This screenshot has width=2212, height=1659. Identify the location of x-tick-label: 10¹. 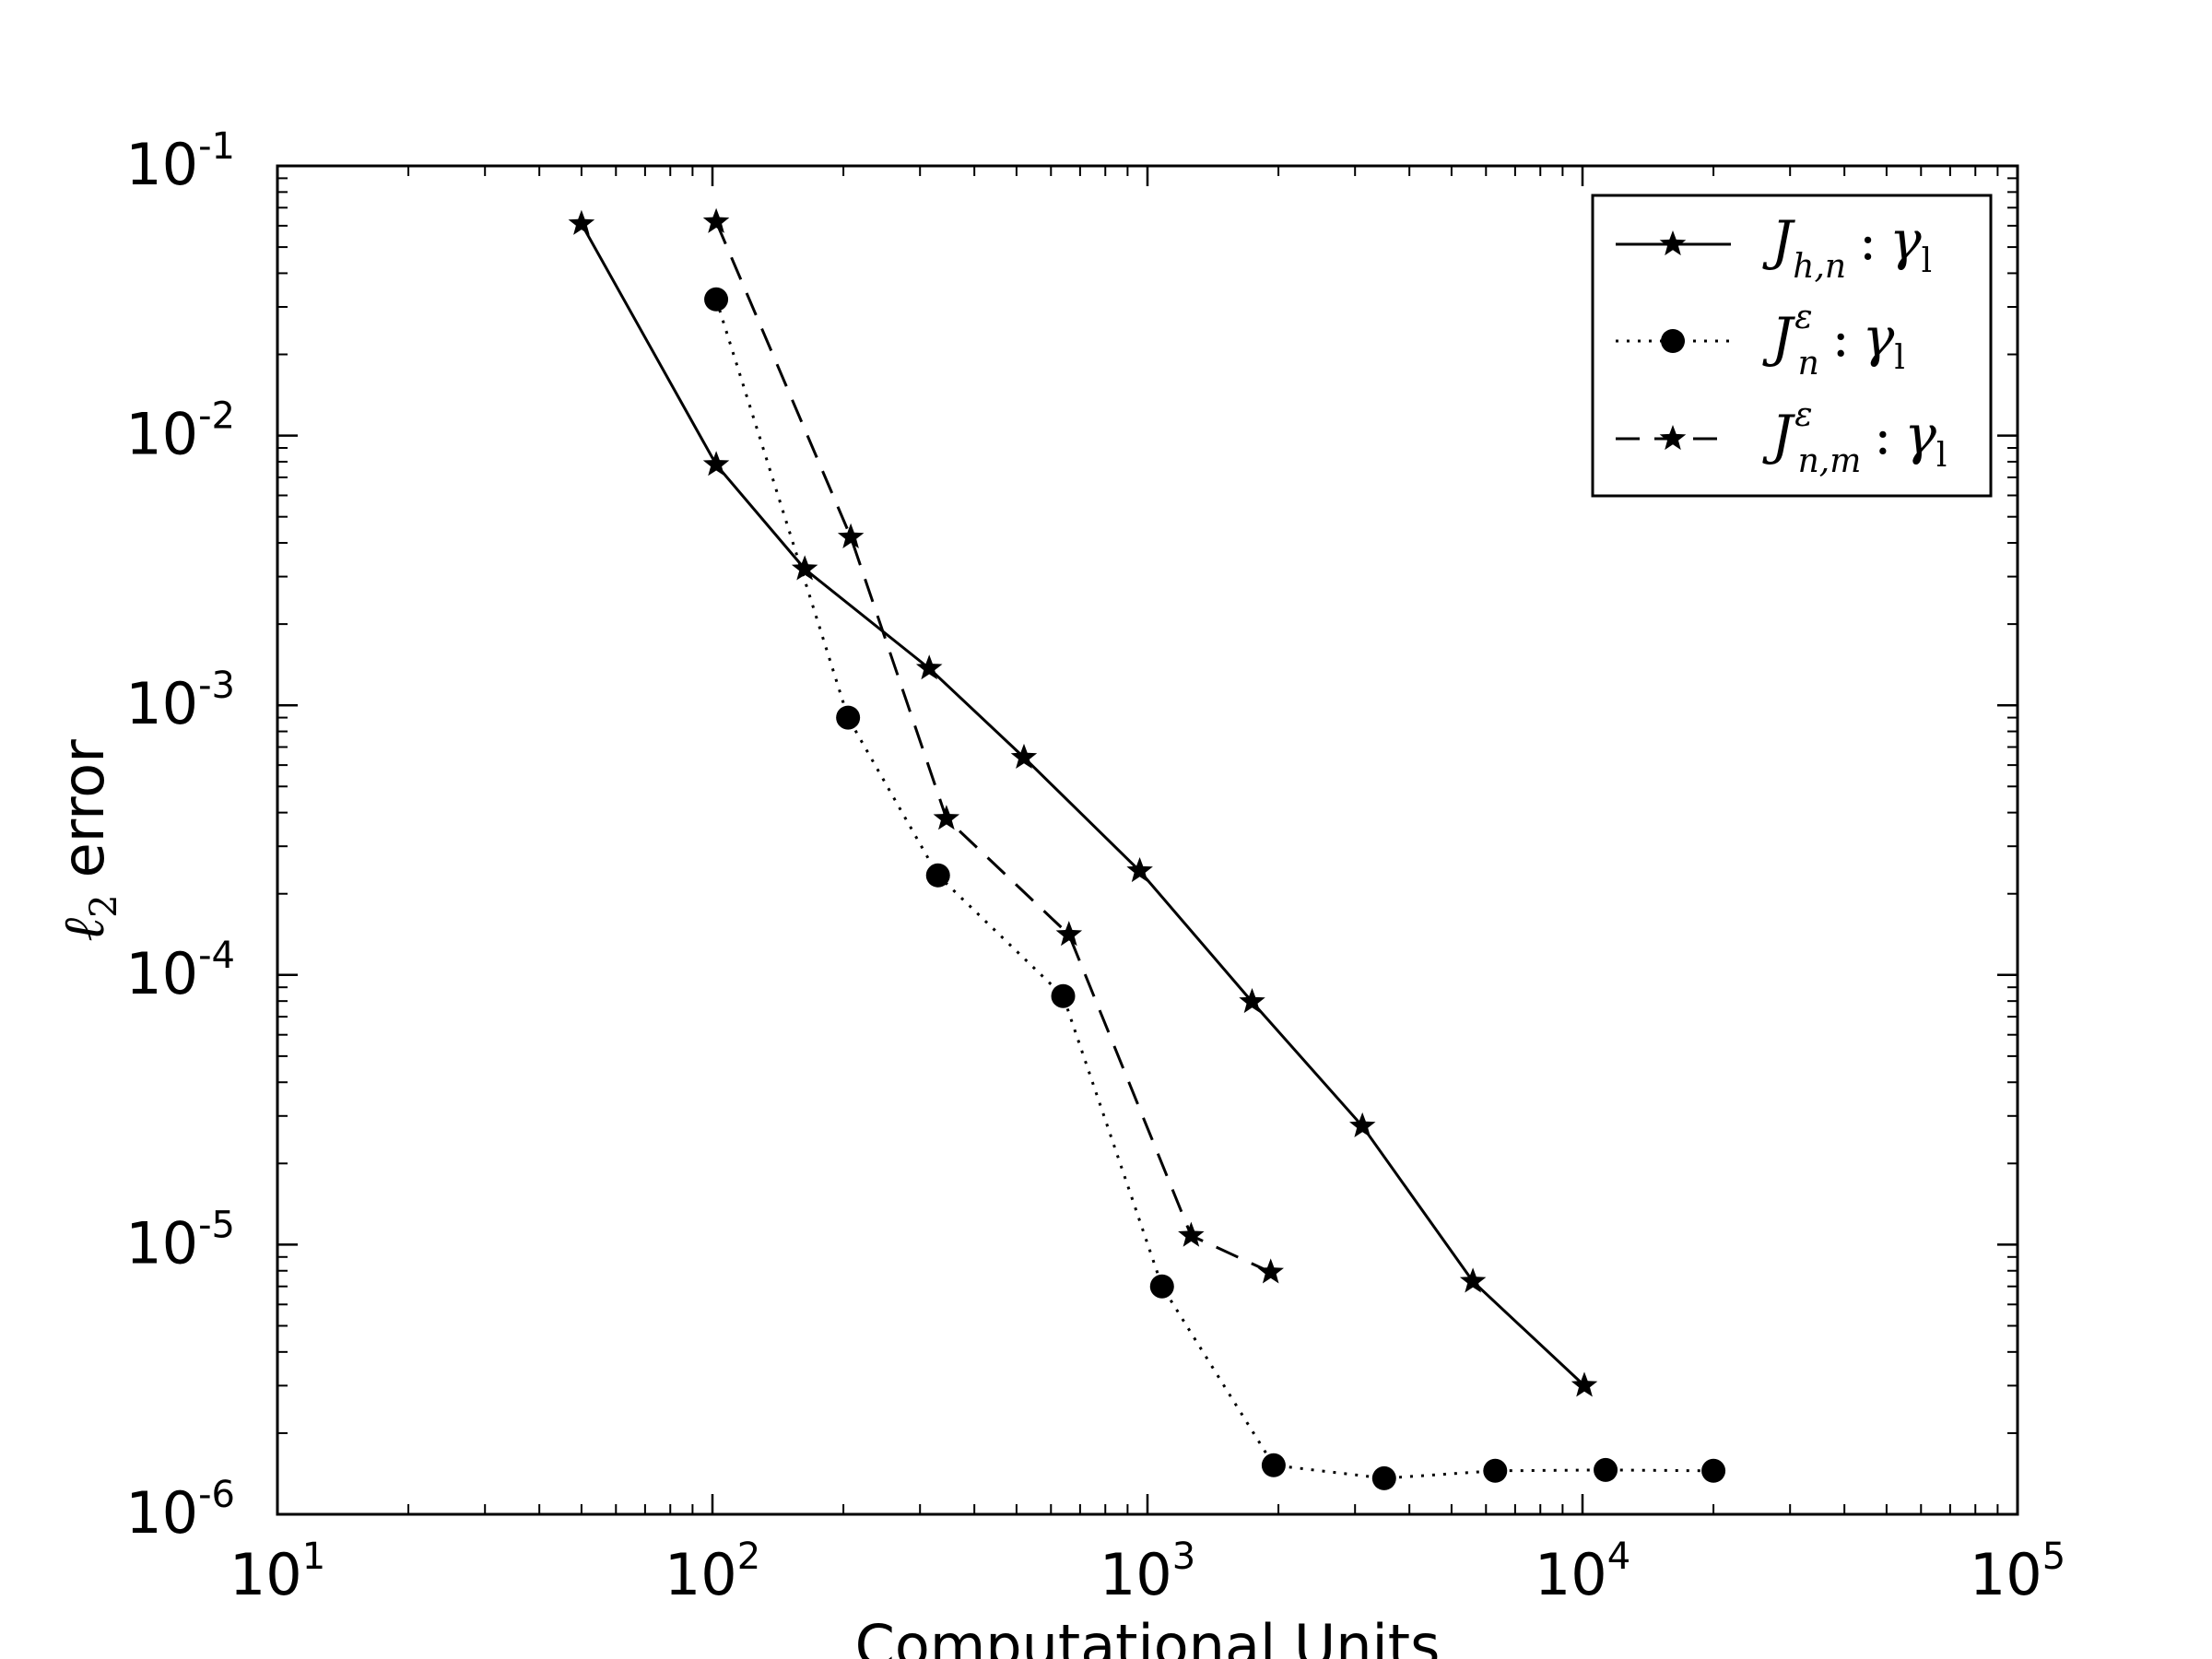
(277, 1571).